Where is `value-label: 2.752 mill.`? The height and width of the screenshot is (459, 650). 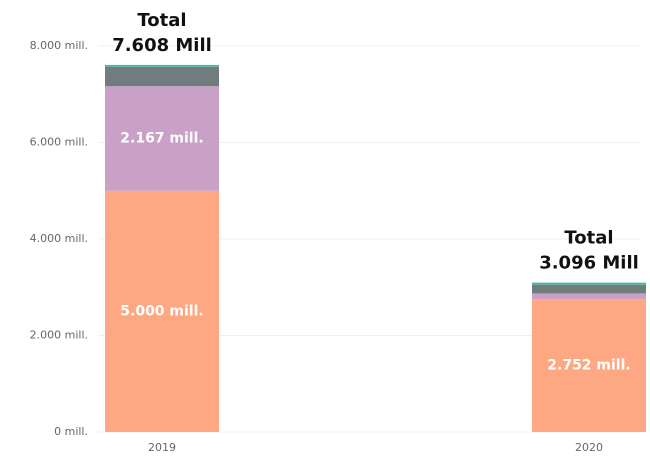
value-label: 2.752 mill. is located at coordinates (588, 366).